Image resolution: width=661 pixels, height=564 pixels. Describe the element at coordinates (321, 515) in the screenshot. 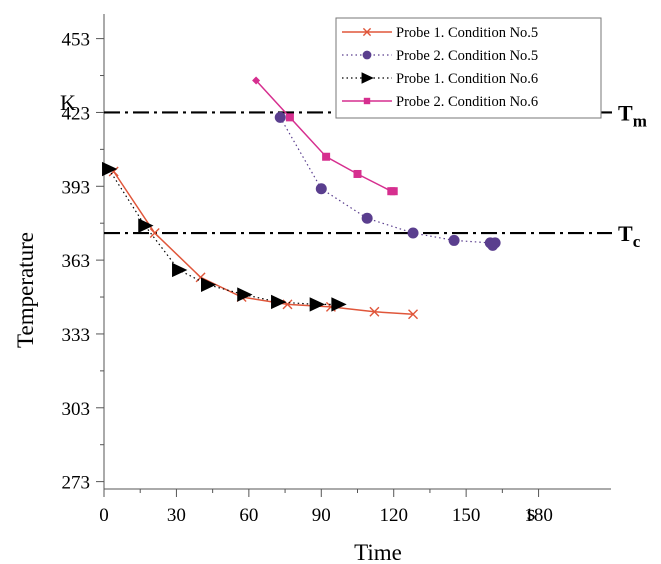

I see `x-tick-label: 90` at that location.